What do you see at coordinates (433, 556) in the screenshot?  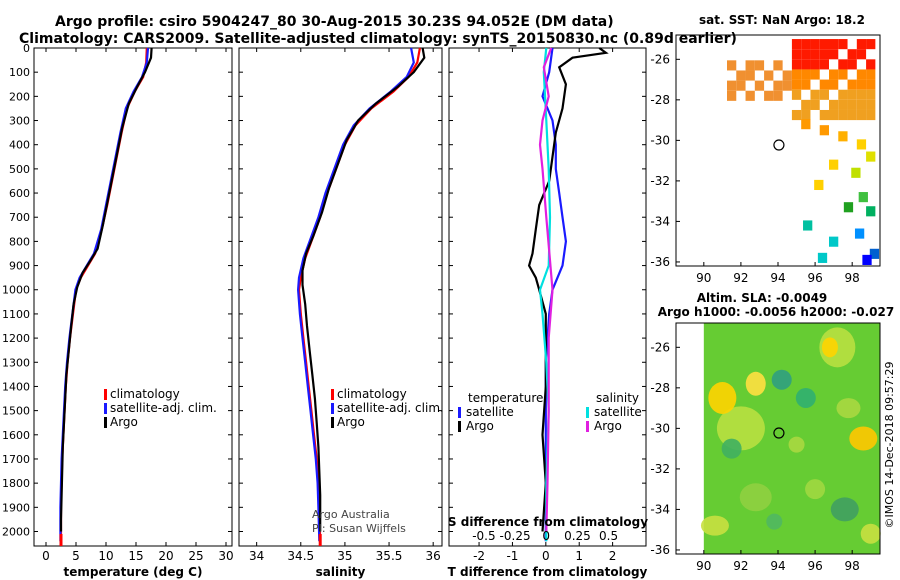 I see `x-tick-label: 36` at bounding box center [433, 556].